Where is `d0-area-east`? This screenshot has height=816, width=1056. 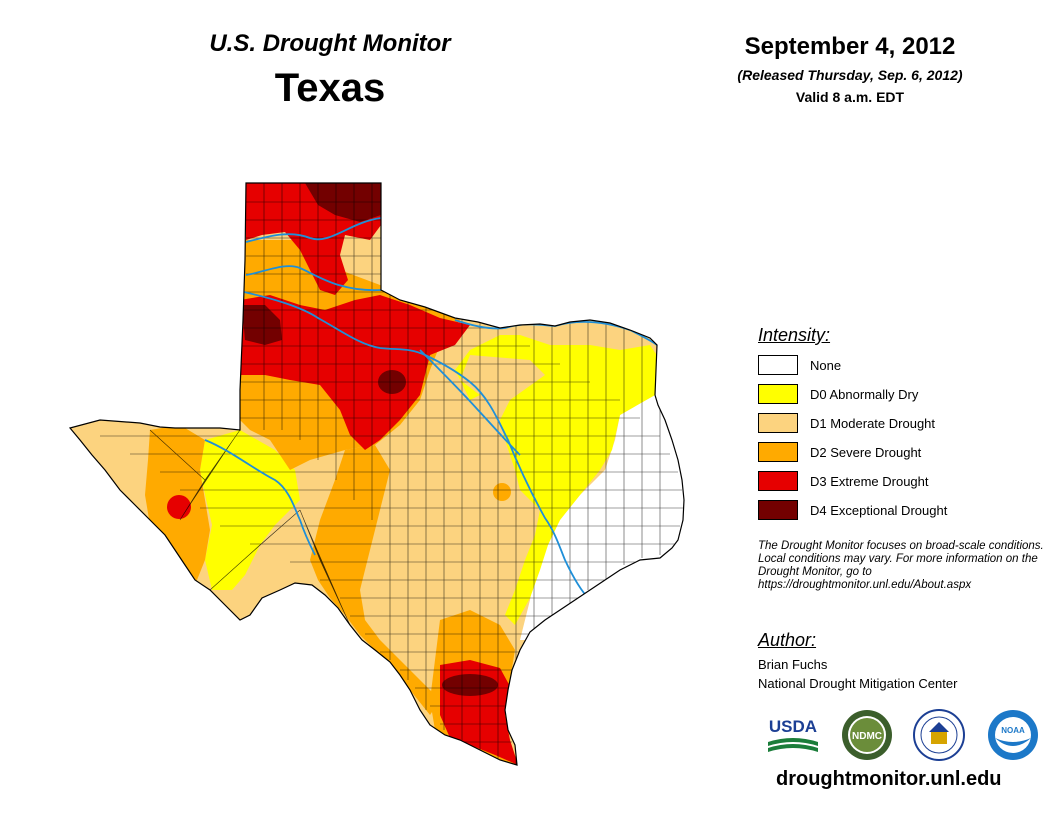 d0-area-east is located at coordinates (557, 480).